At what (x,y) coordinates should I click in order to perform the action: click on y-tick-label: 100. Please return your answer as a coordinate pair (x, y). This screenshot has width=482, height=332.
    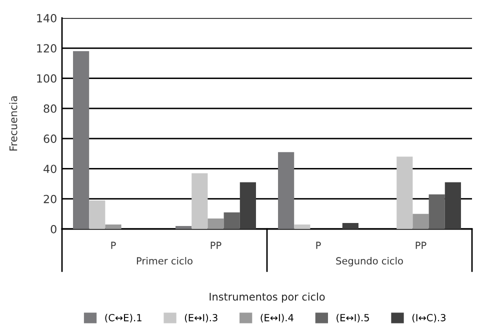
    Looking at the image, I should click on (46, 78).